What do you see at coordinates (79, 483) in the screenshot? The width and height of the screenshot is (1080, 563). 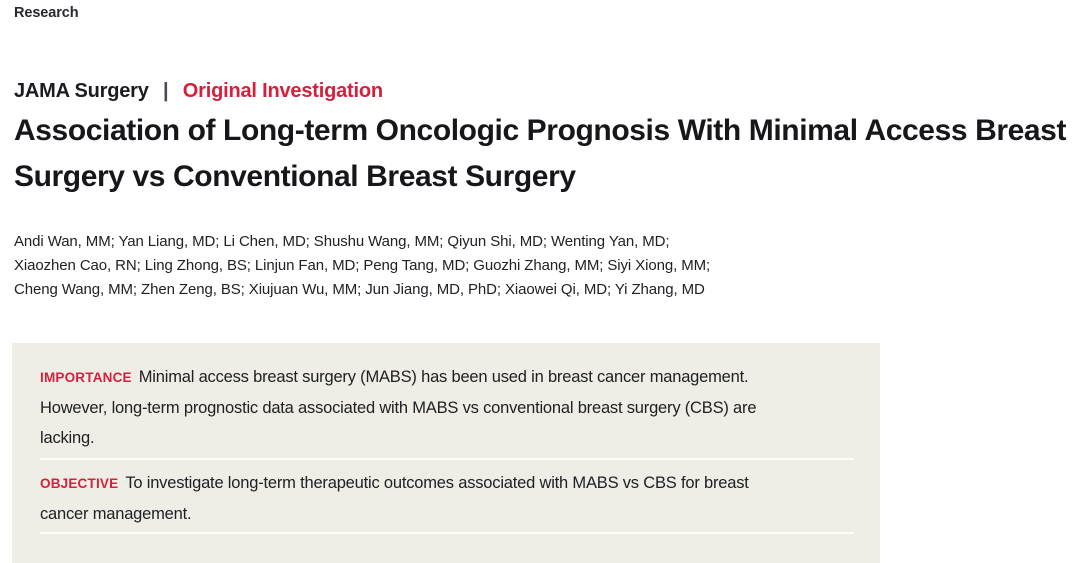 I see `objective-label: OBJECTIVE` at bounding box center [79, 483].